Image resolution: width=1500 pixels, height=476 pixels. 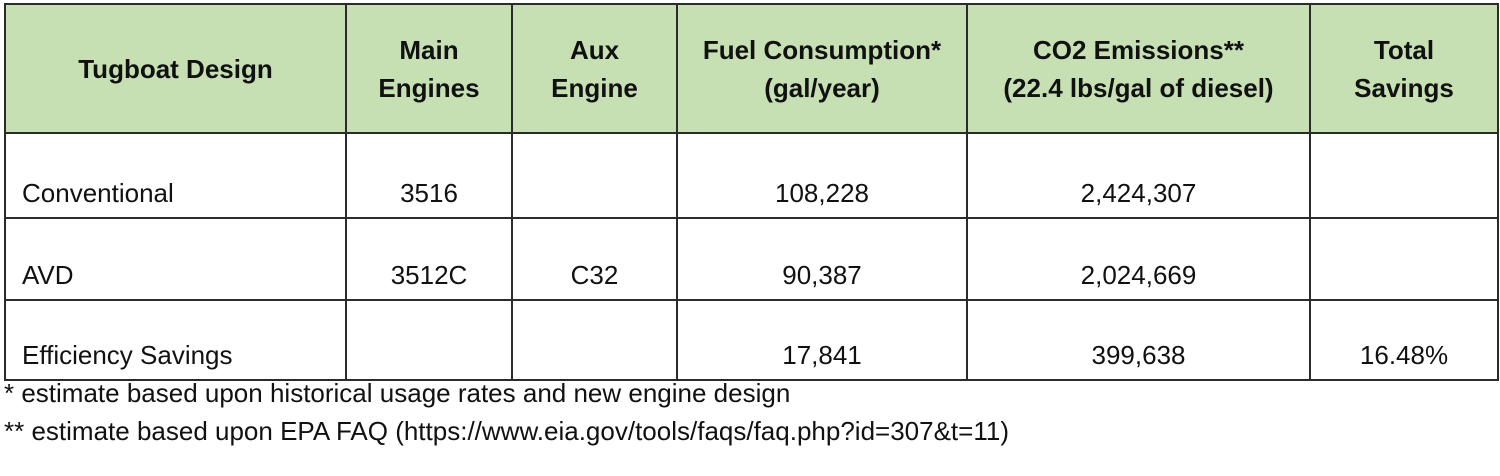 I want to click on header-line: (22.4 lbs/gal of diesel), so click(x=1138, y=87).